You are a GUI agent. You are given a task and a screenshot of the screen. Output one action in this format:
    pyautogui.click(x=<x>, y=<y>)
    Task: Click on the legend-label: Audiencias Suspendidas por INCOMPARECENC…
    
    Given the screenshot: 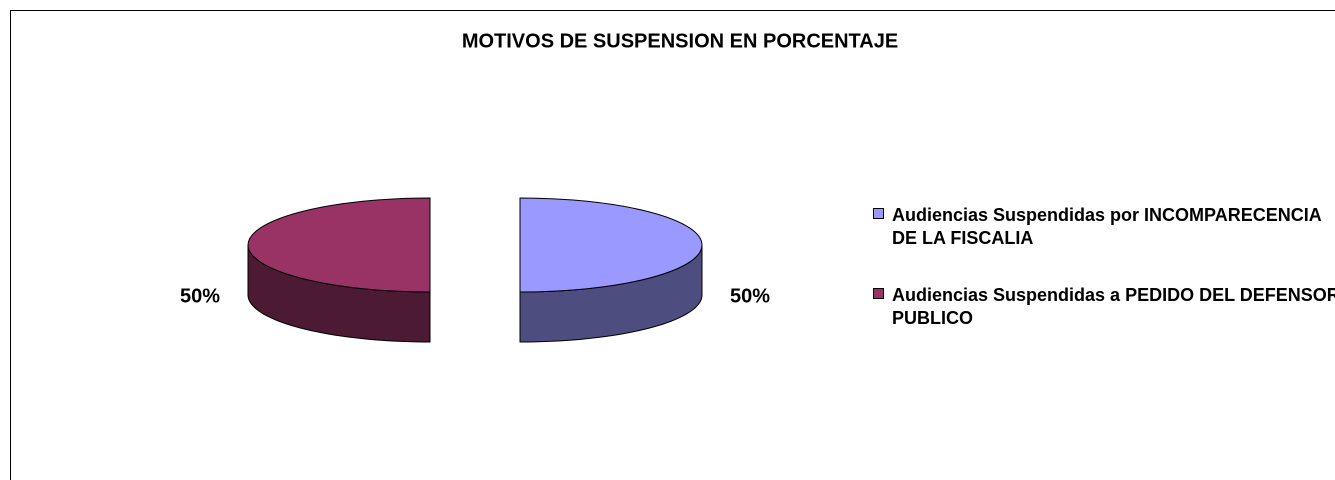 What is the action you would take?
    pyautogui.click(x=1107, y=226)
    